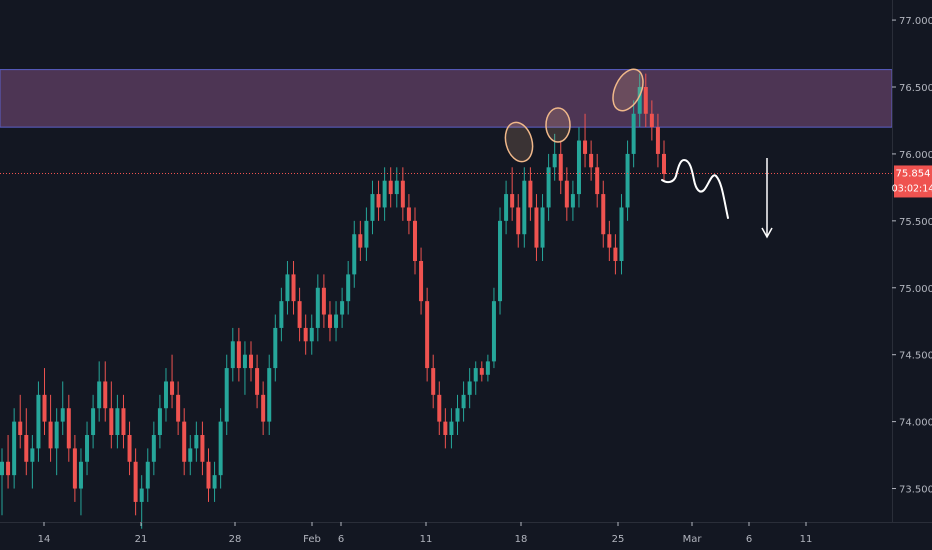 This screenshot has width=932, height=550. I want to click on projected-path-drawing, so click(695, 188).